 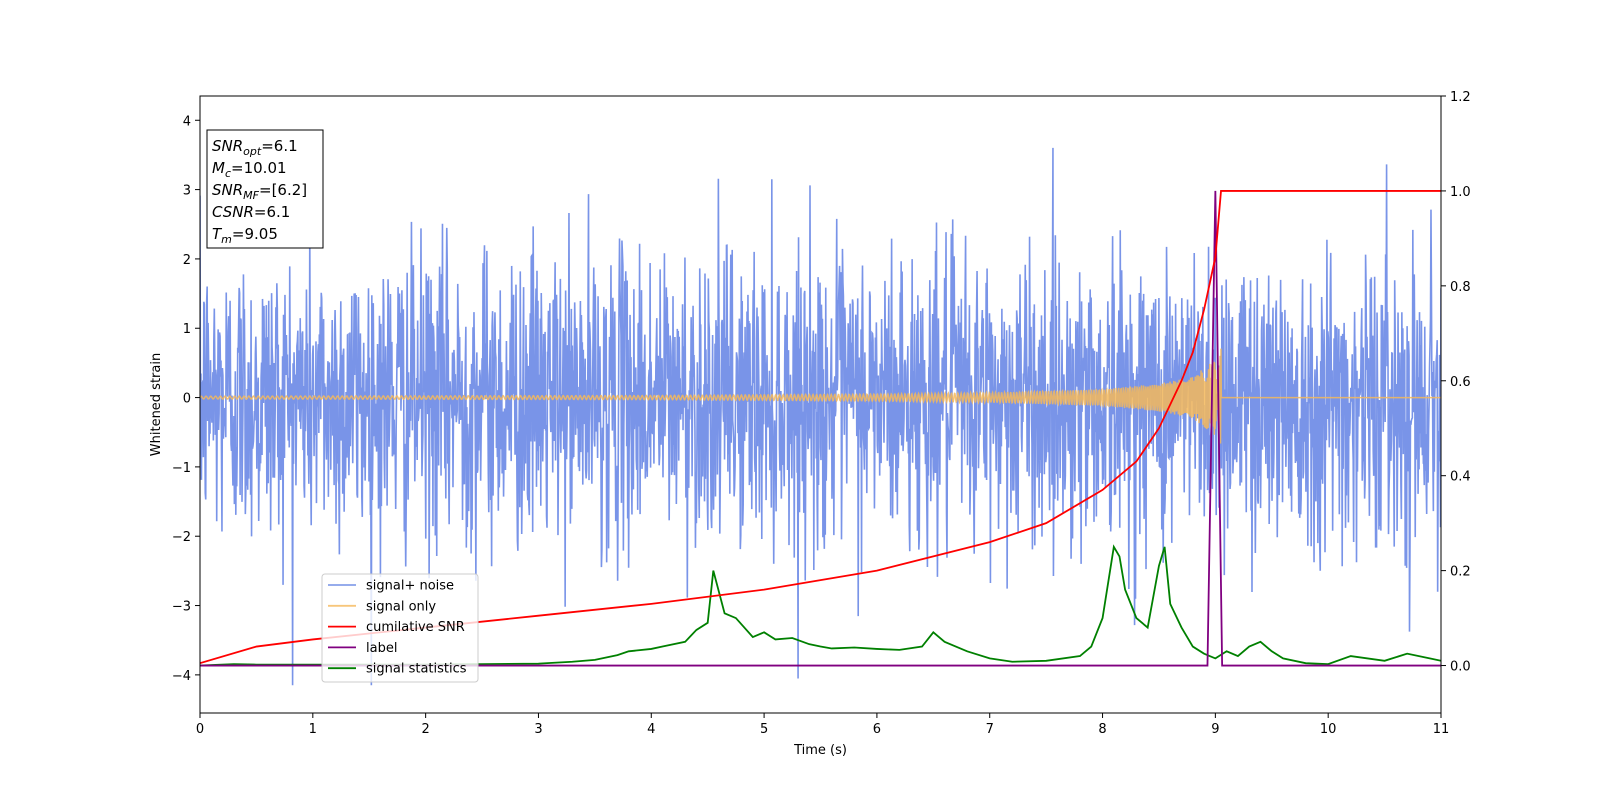 What do you see at coordinates (820, 750) in the screenshot?
I see `x-axis-label: Time (s)` at bounding box center [820, 750].